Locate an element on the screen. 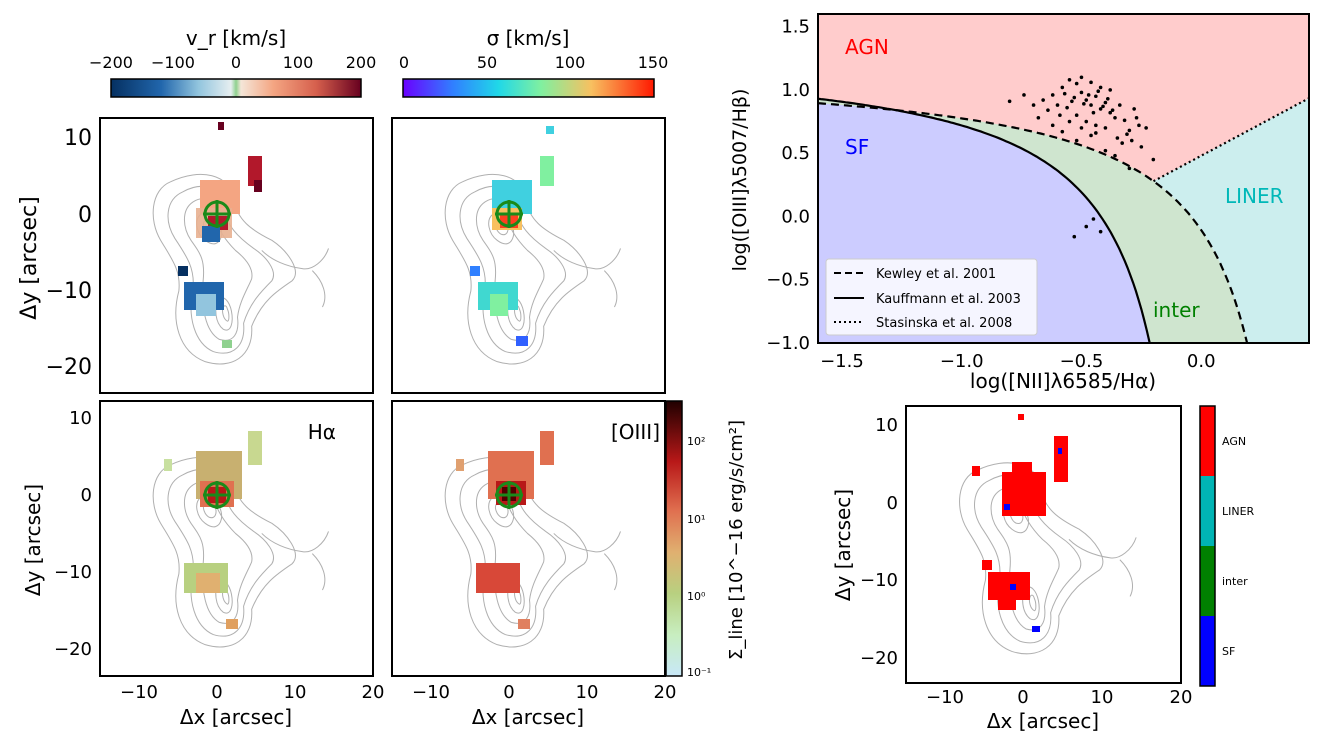 The image size is (1317, 733). sigma-colorbar-ticks: 0 50 100 150 is located at coordinates (533, 62).